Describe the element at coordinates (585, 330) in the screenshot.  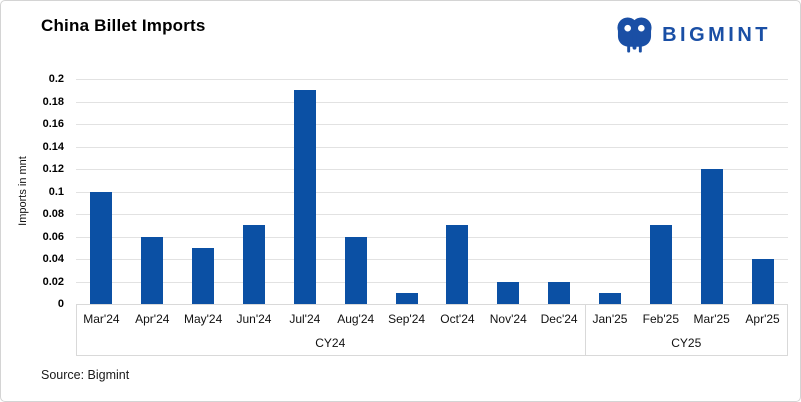
I see `group-divider` at that location.